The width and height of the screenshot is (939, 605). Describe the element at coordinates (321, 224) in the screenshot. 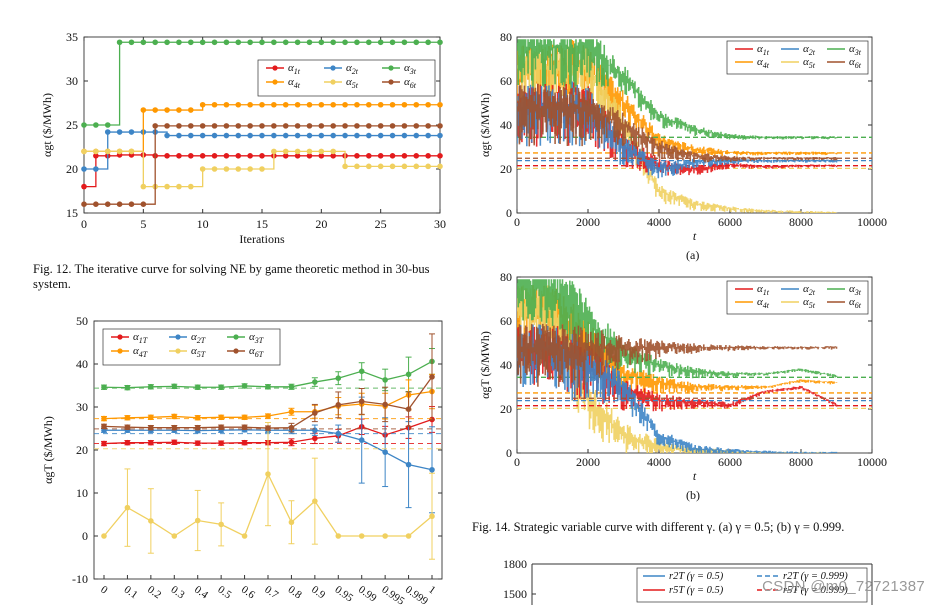

I see `x-tick-label: 20` at that location.